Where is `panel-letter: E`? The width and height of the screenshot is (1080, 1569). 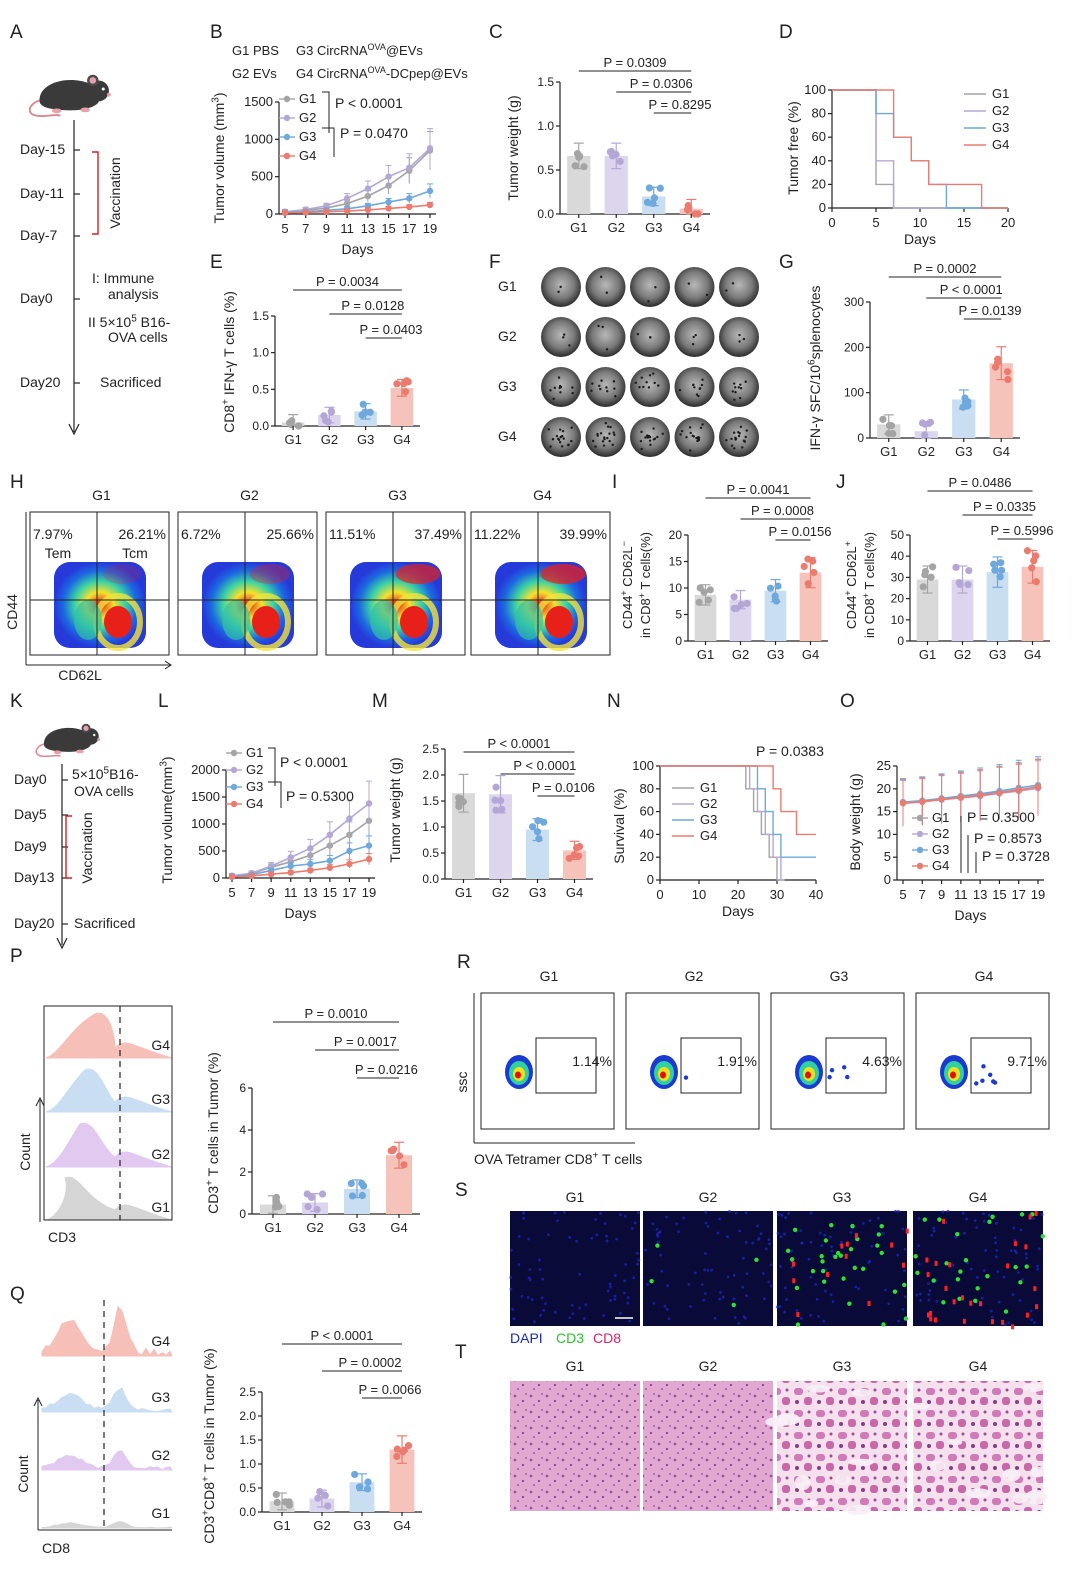
panel-letter: E is located at coordinates (216, 262).